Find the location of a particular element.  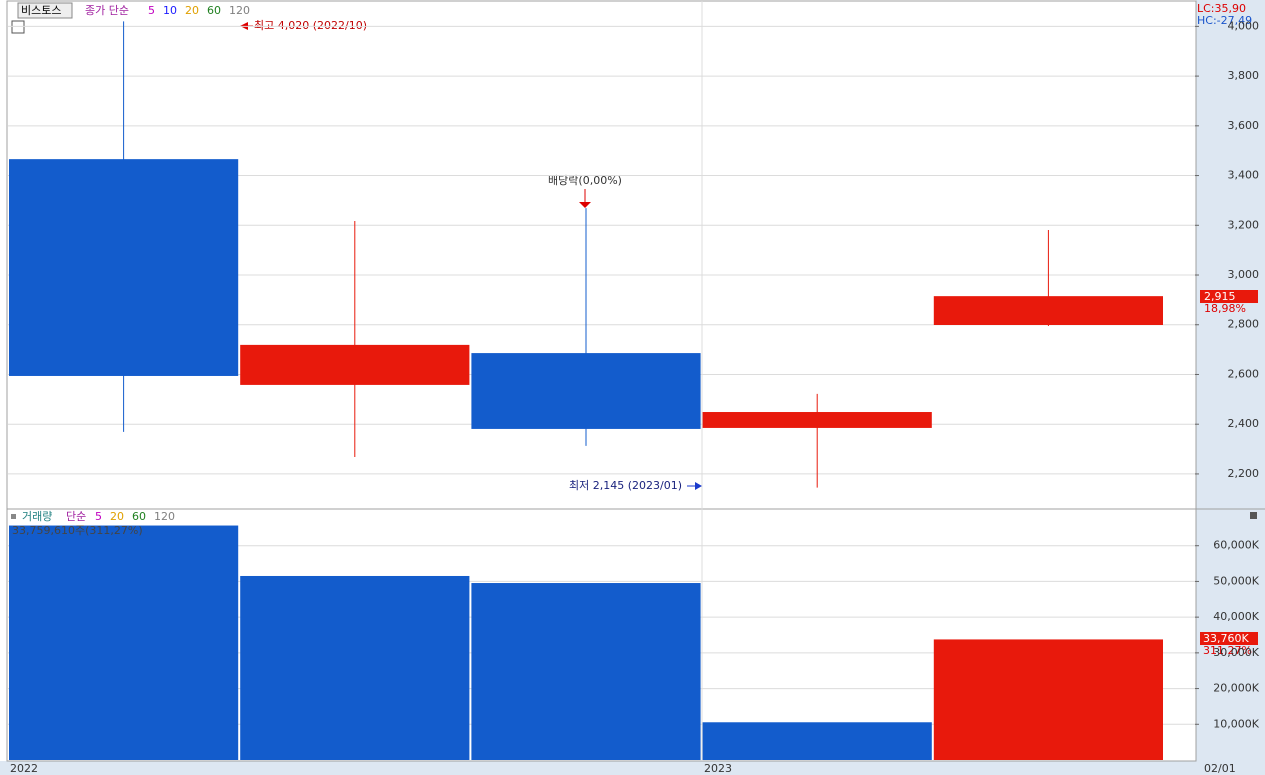

y-tick-label: 60,000K is located at coordinates (1236, 545).